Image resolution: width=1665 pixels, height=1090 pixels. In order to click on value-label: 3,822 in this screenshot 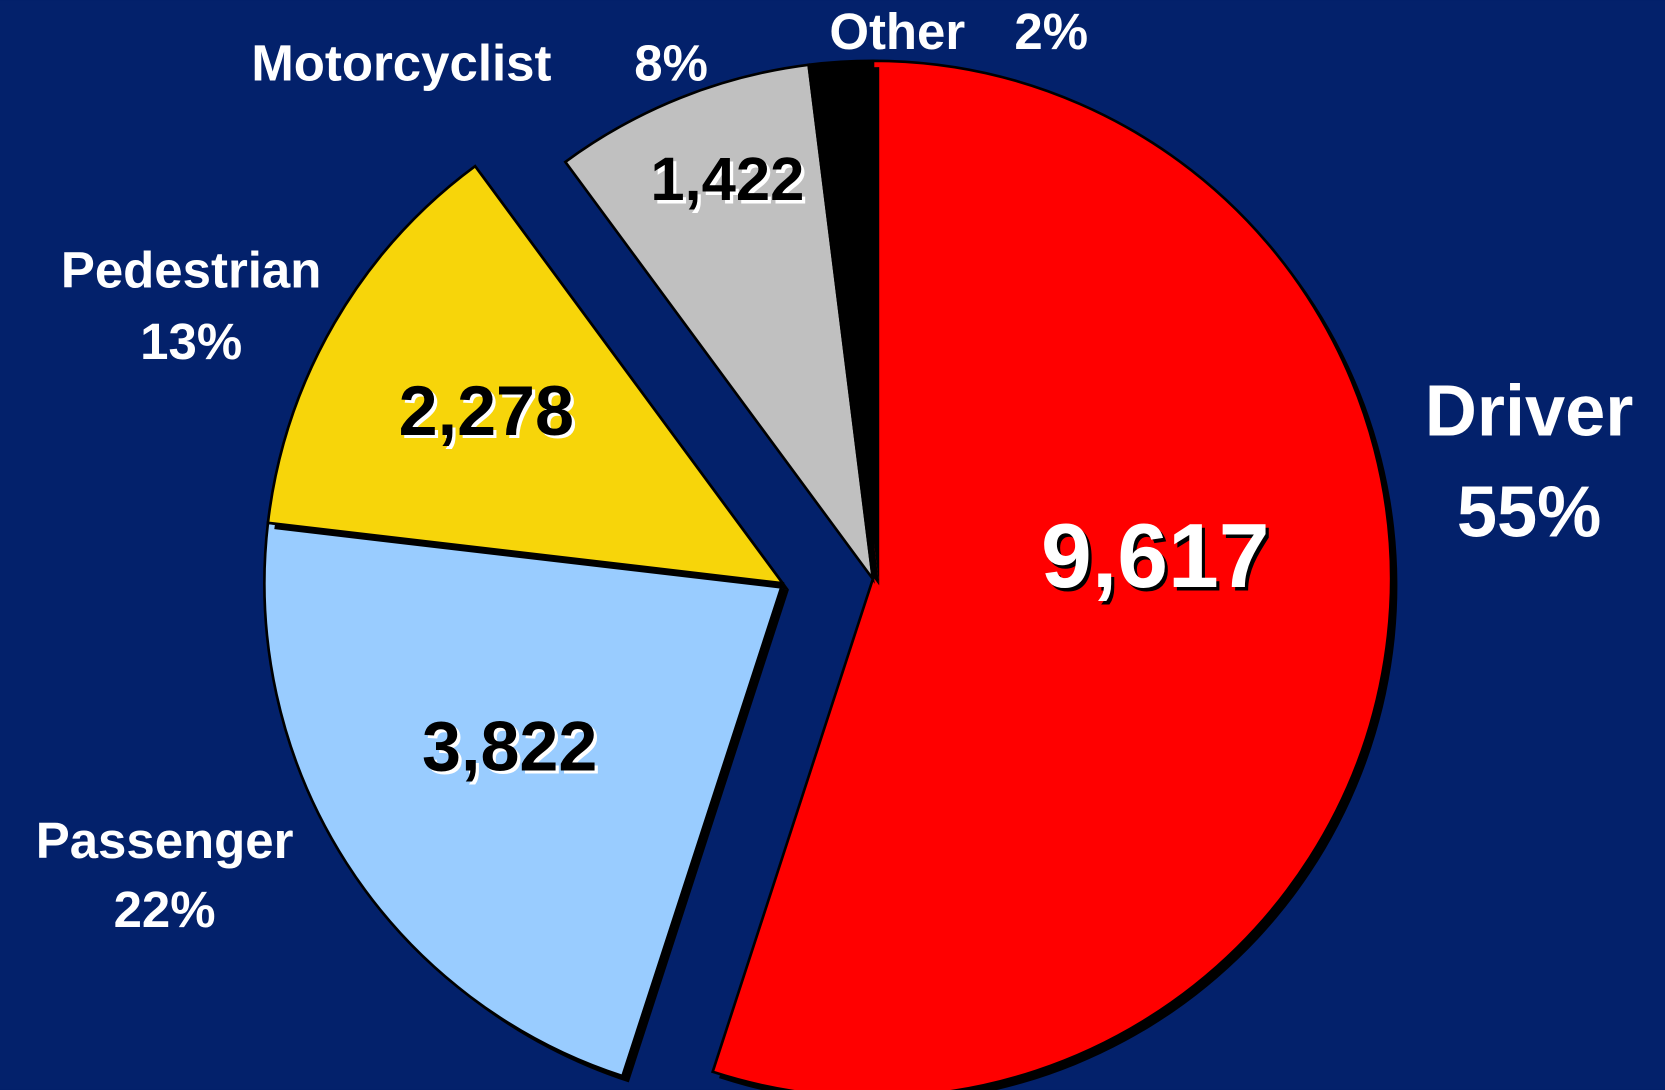, I will do `click(509, 747)`.